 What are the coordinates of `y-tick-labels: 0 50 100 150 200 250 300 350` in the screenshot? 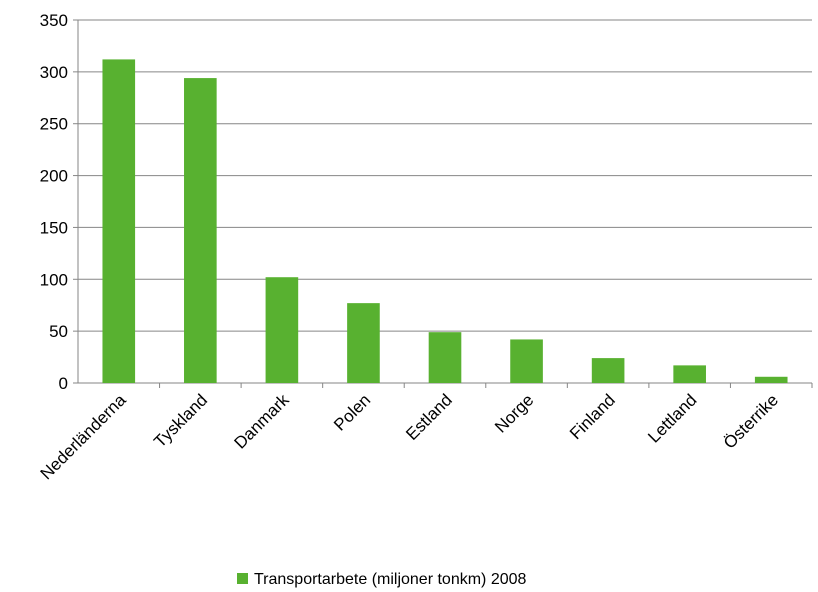 It's located at (54, 202).